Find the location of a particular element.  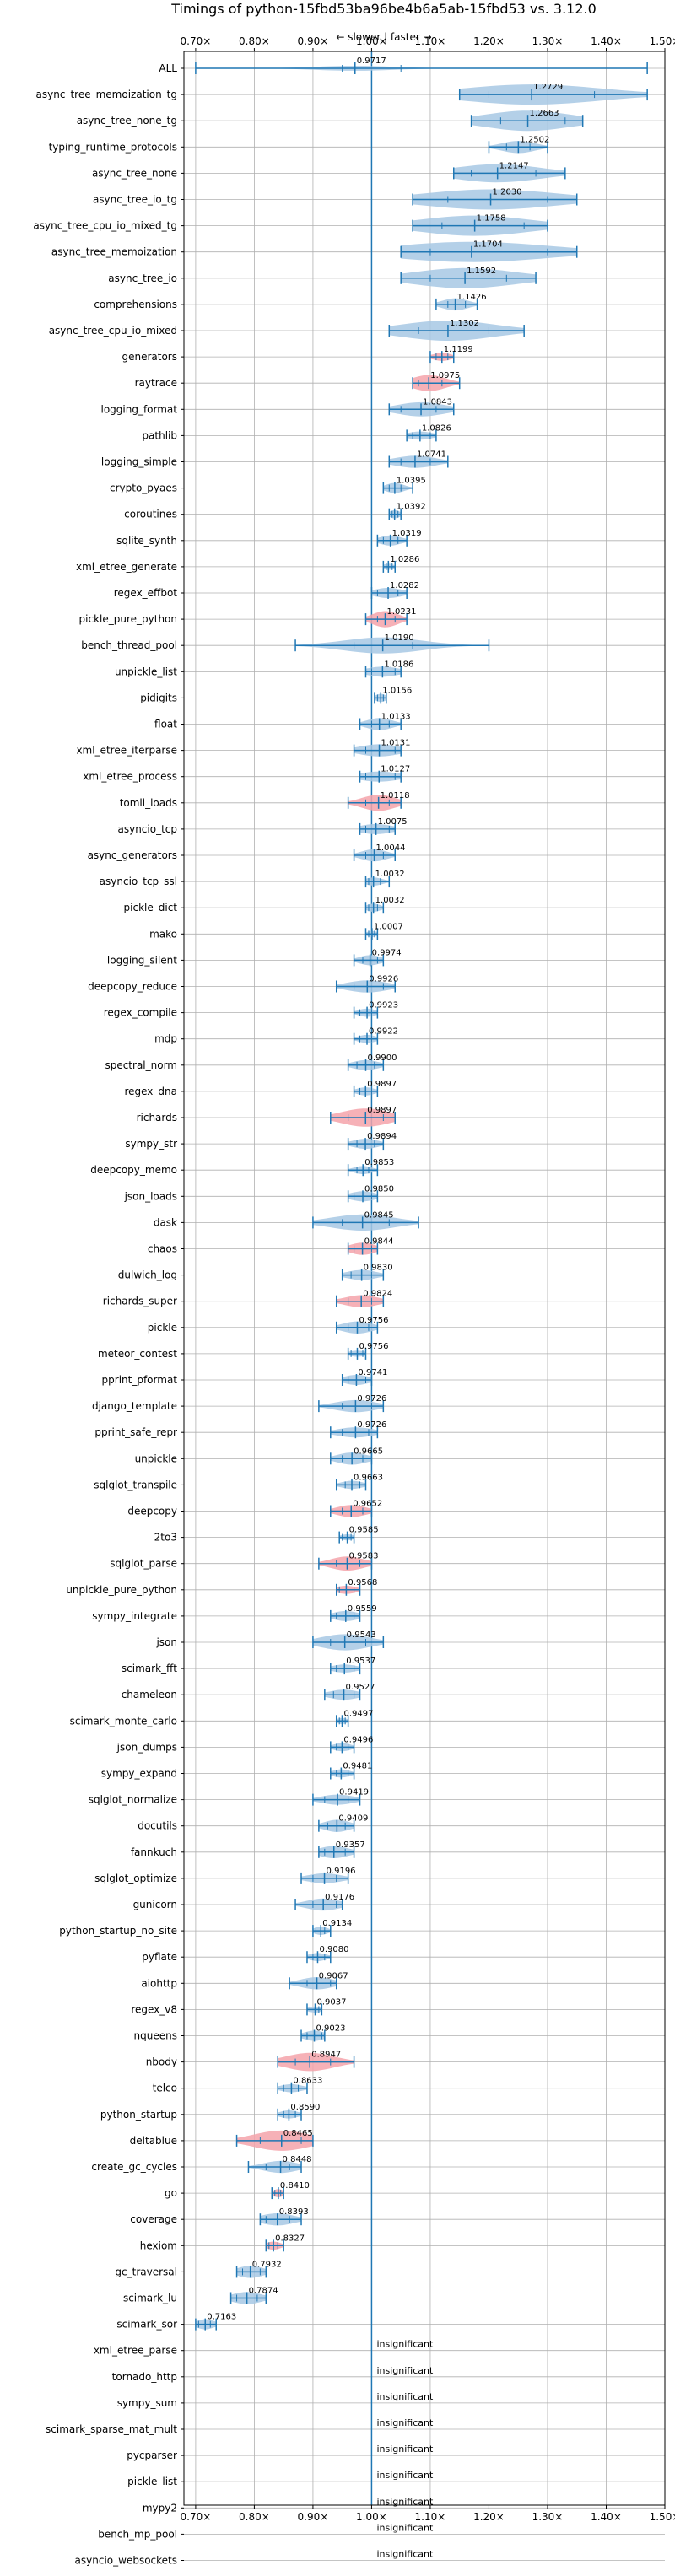

data-label: 1.0131 is located at coordinates (396, 743).